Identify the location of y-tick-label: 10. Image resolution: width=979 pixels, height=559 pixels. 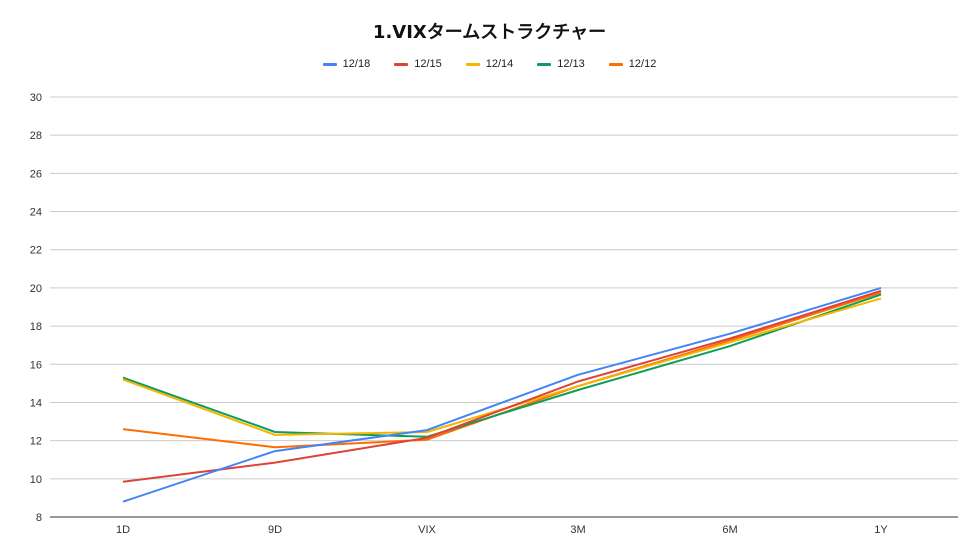
(36, 480).